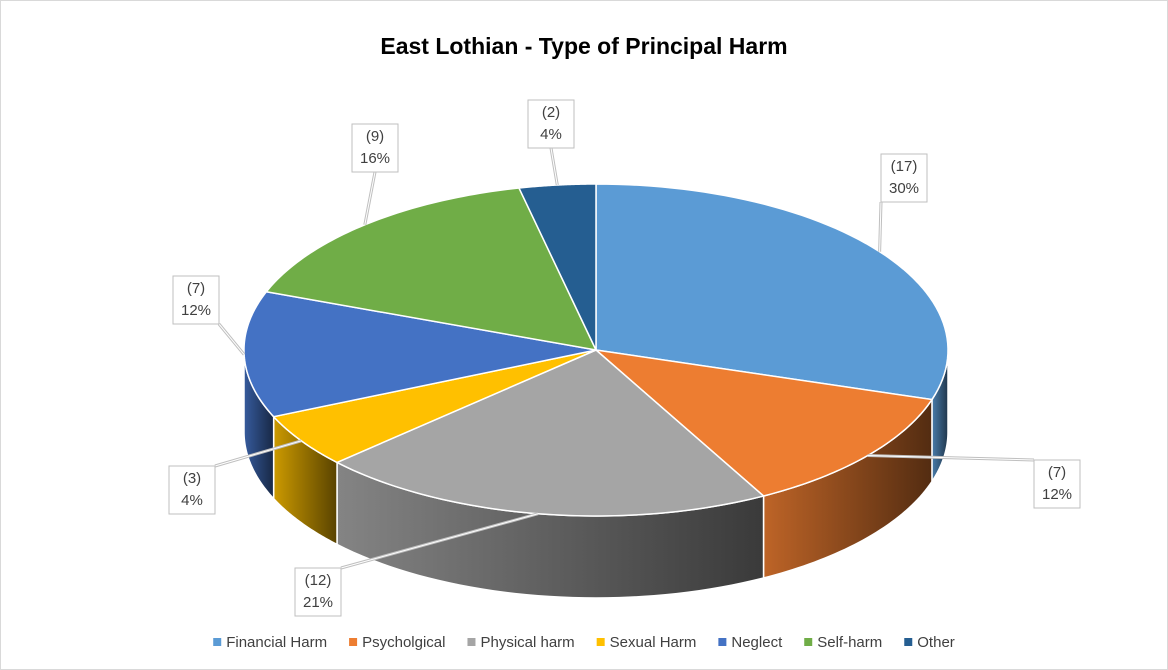  I want to click on legend-label: Financial Harm, so click(276, 642).